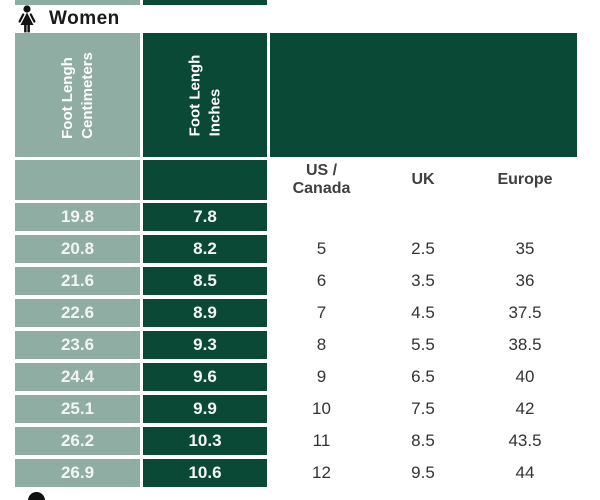 The image size is (600, 500). Describe the element at coordinates (205, 249) in the screenshot. I see `cell-foot-length-inches: 8.2` at that location.